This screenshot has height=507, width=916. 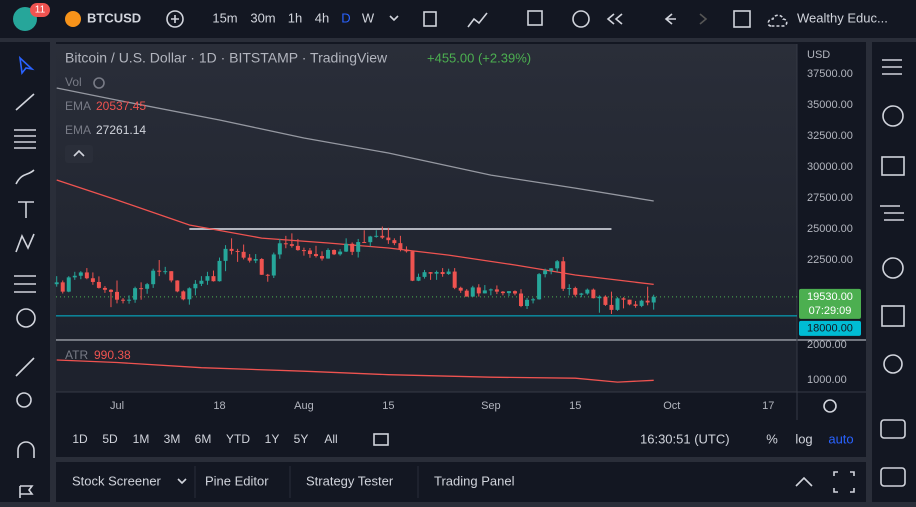 What do you see at coordinates (80, 439) in the screenshot?
I see `range-button: 1D` at bounding box center [80, 439].